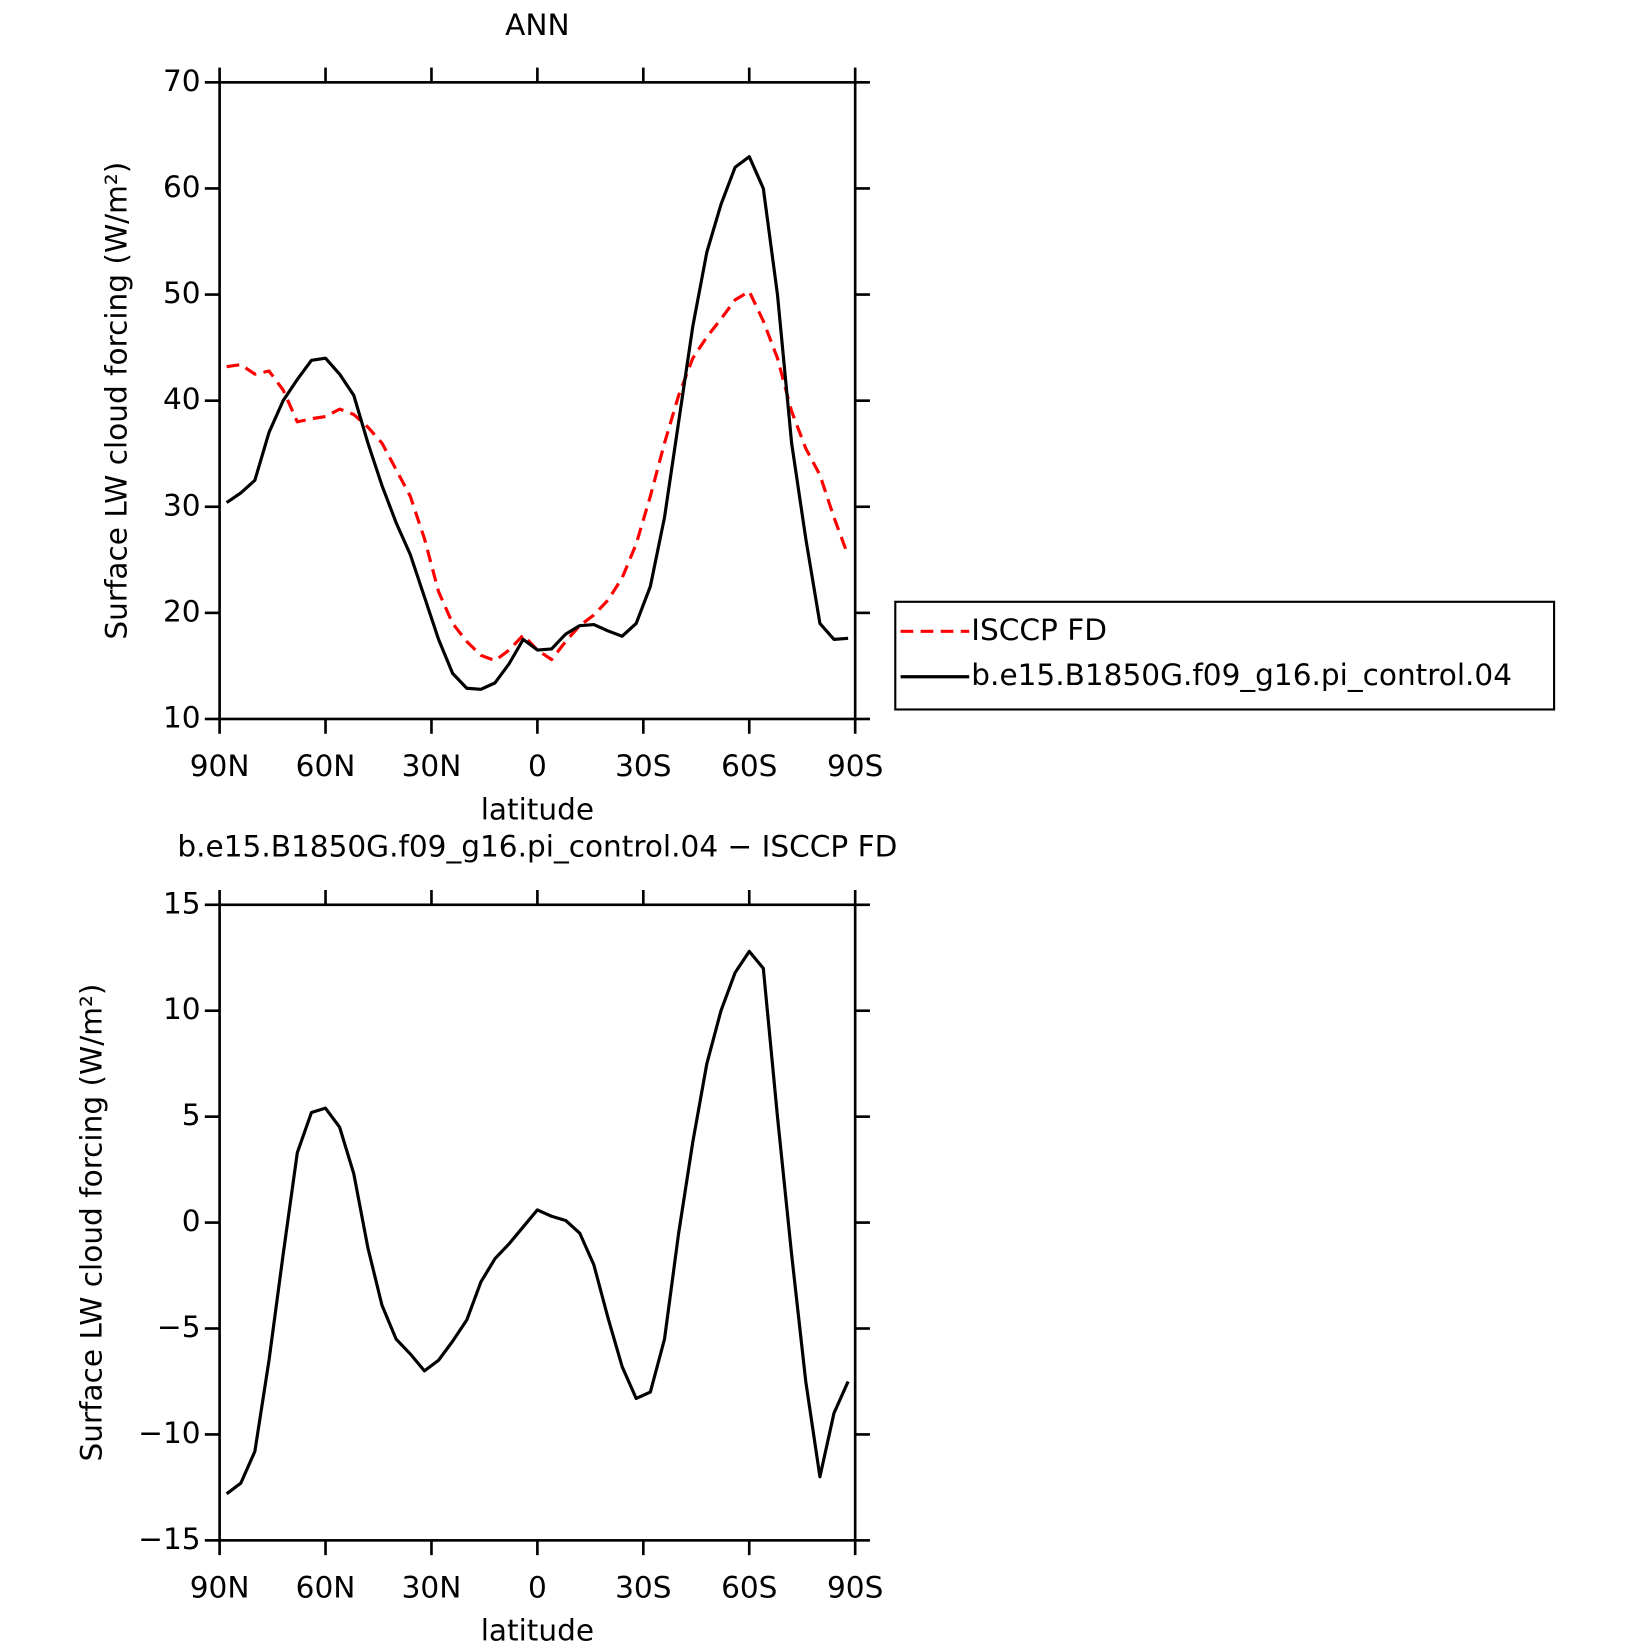 This screenshot has height=1647, width=1647. I want to click on y-tick-label: 50, so click(182, 293).